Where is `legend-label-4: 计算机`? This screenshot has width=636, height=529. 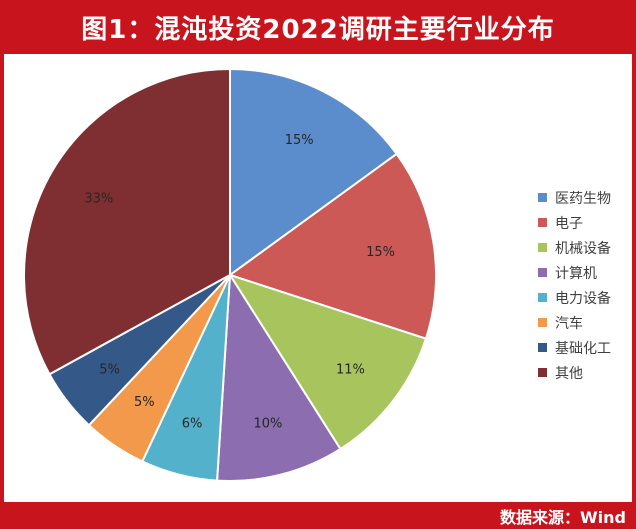
legend-label-4: 计算机 is located at coordinates (576, 274).